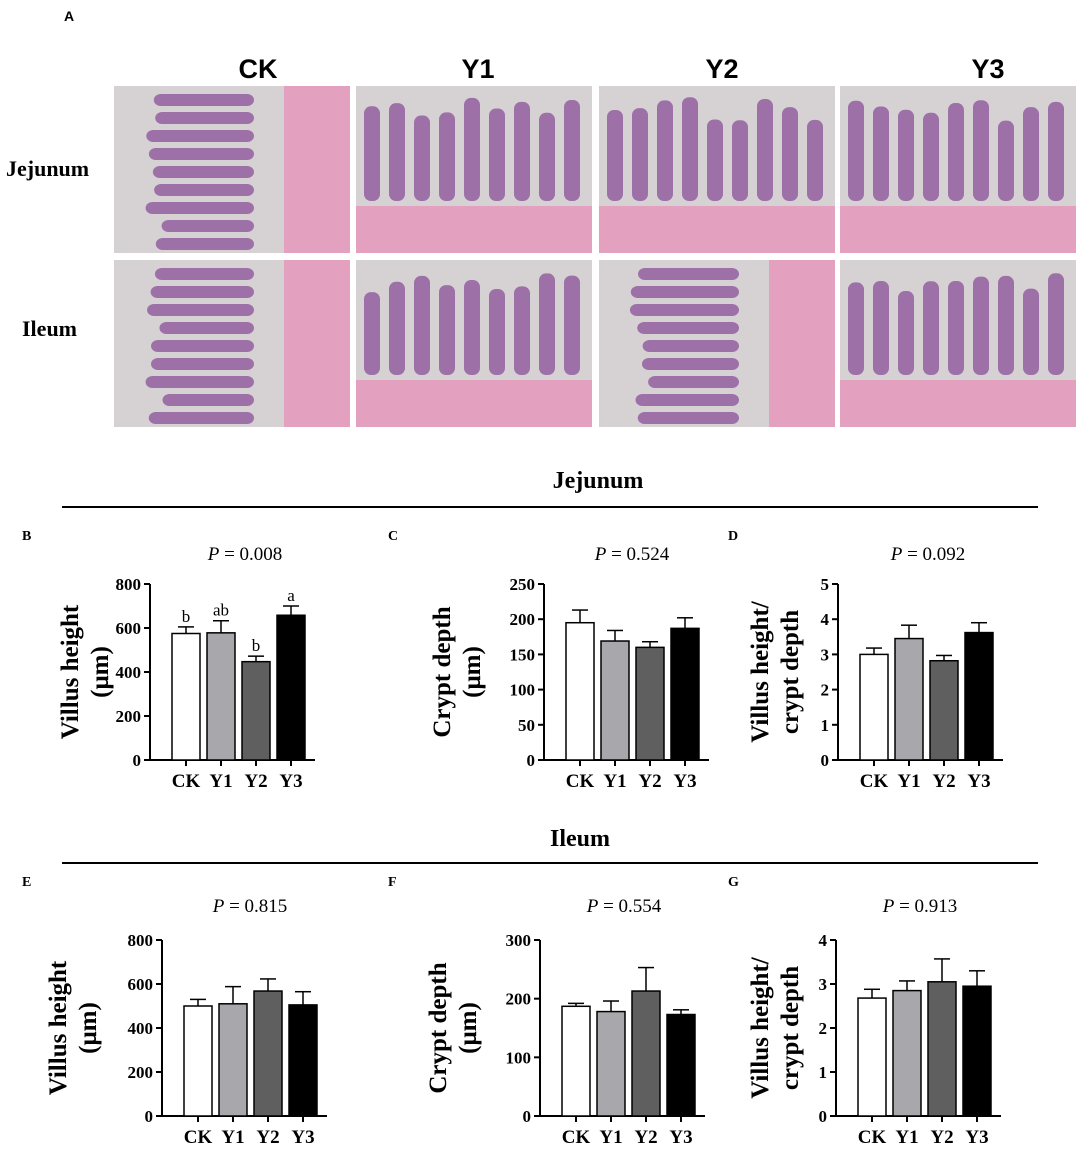 The image size is (1084, 1150). What do you see at coordinates (680, 1137) in the screenshot?
I see `x-tick-label-f-y3: Y3` at bounding box center [680, 1137].